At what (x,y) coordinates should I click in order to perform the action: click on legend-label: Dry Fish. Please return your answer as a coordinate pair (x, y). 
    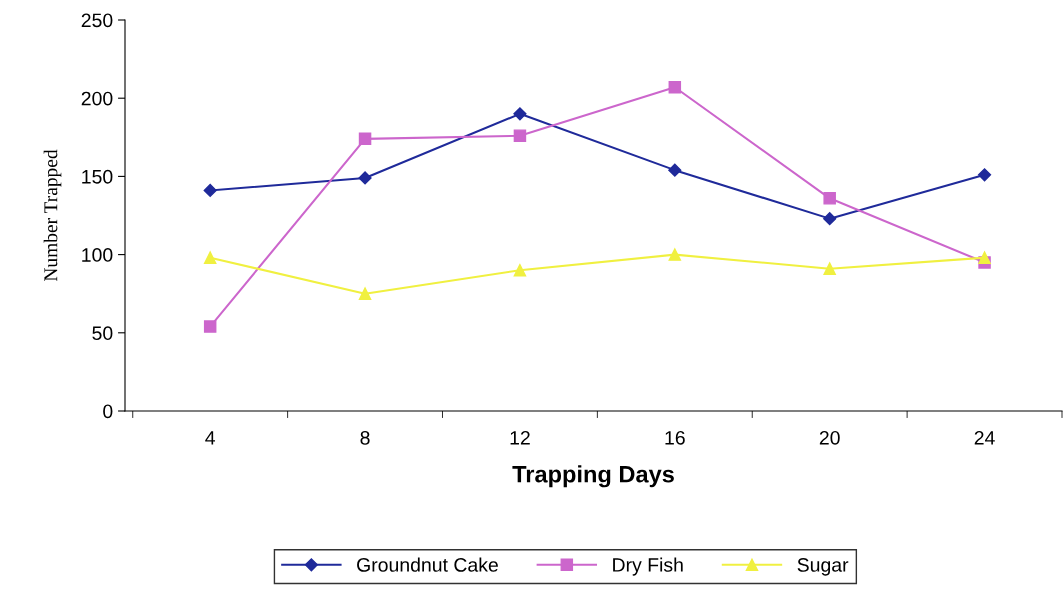
    Looking at the image, I should click on (648, 566).